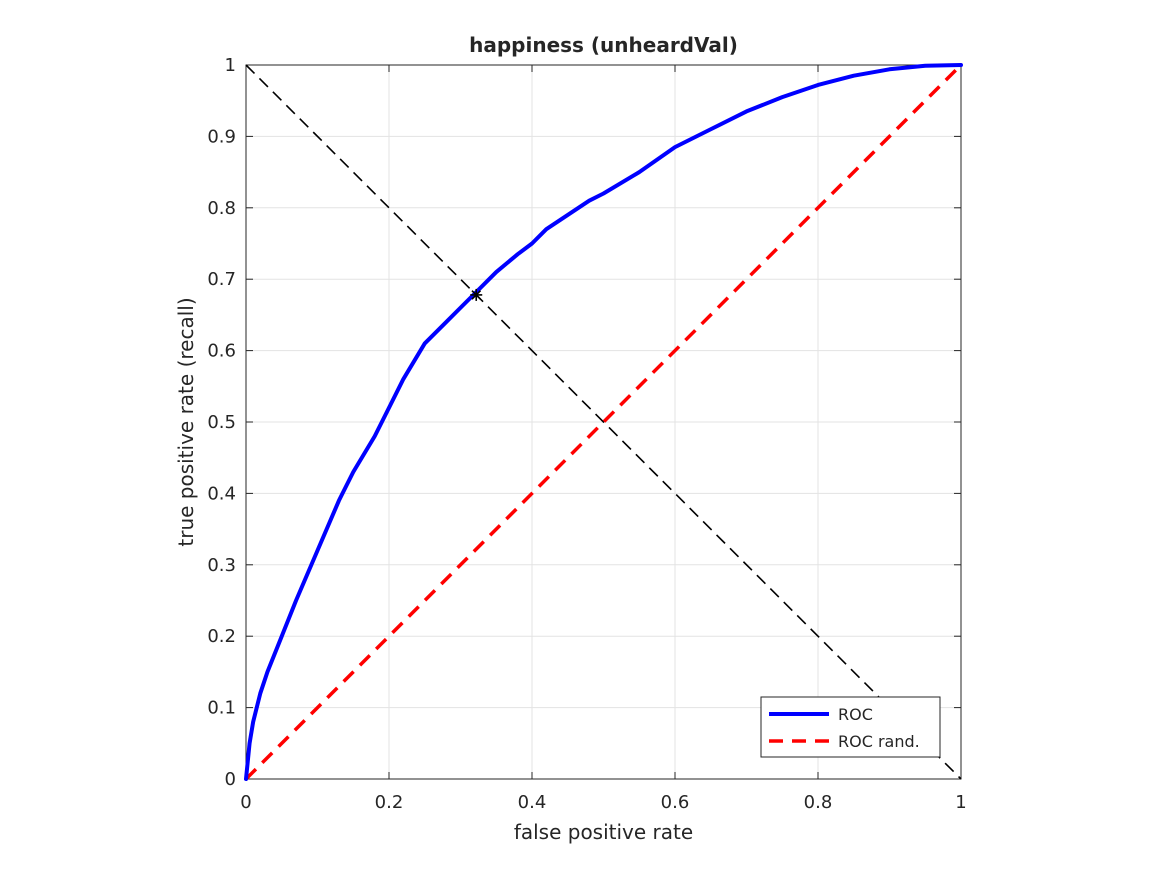  I want to click on legend: ROC ROC rand., so click(850, 727).